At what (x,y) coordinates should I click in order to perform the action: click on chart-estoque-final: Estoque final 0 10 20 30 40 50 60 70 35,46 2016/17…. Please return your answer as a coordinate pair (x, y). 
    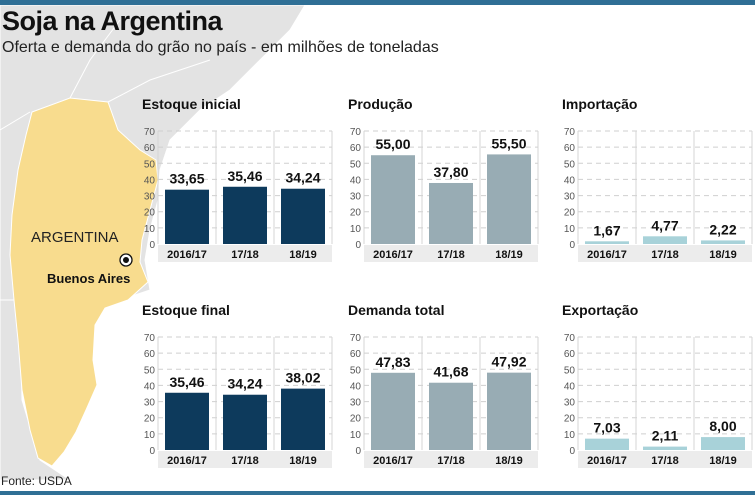
    Looking at the image, I should click on (242, 387).